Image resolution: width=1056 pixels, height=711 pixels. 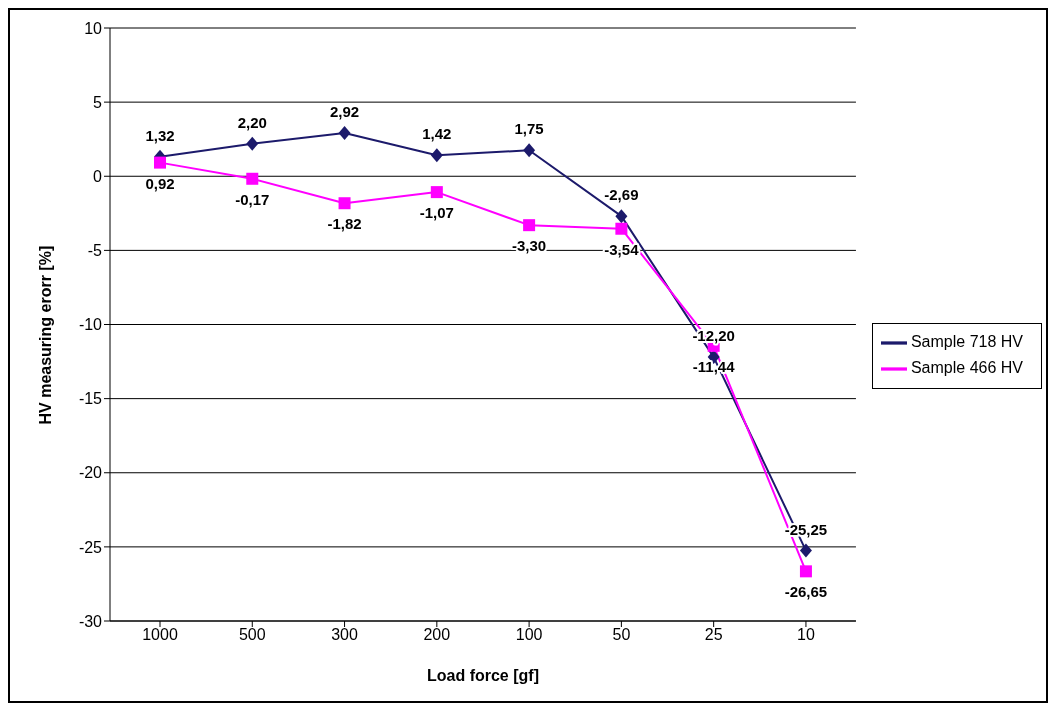 What do you see at coordinates (160, 635) in the screenshot?
I see `x-tick-label: 1000` at bounding box center [160, 635].